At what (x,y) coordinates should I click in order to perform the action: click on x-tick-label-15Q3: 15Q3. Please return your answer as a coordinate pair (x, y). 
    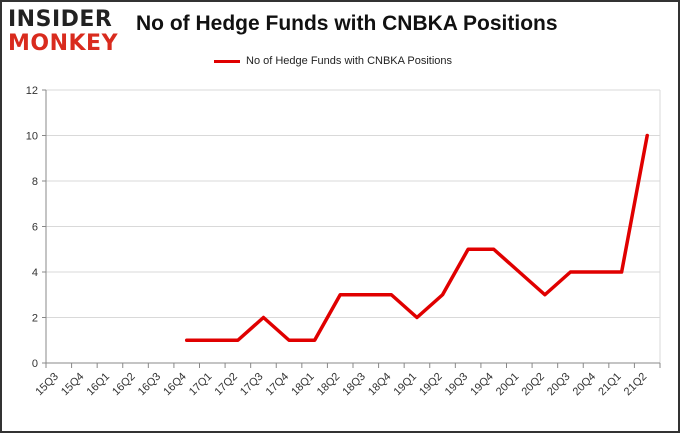
    Looking at the image, I should click on (47, 385).